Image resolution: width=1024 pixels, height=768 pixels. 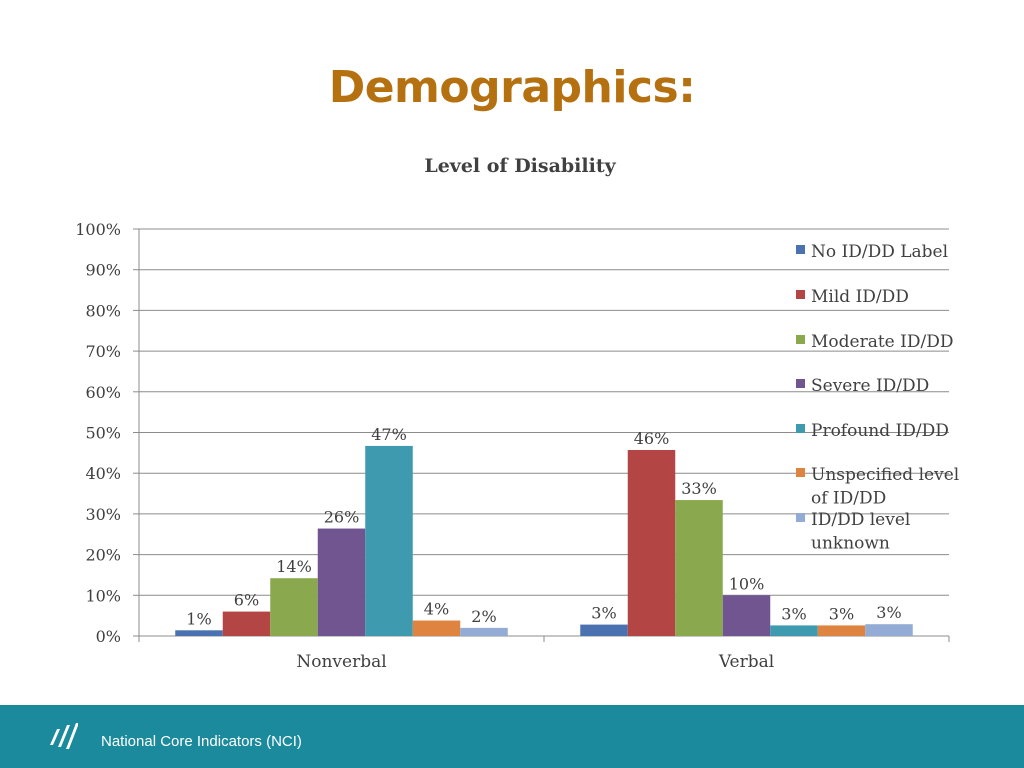 What do you see at coordinates (885, 475) in the screenshot?
I see `legend-label: Unspecified level` at bounding box center [885, 475].